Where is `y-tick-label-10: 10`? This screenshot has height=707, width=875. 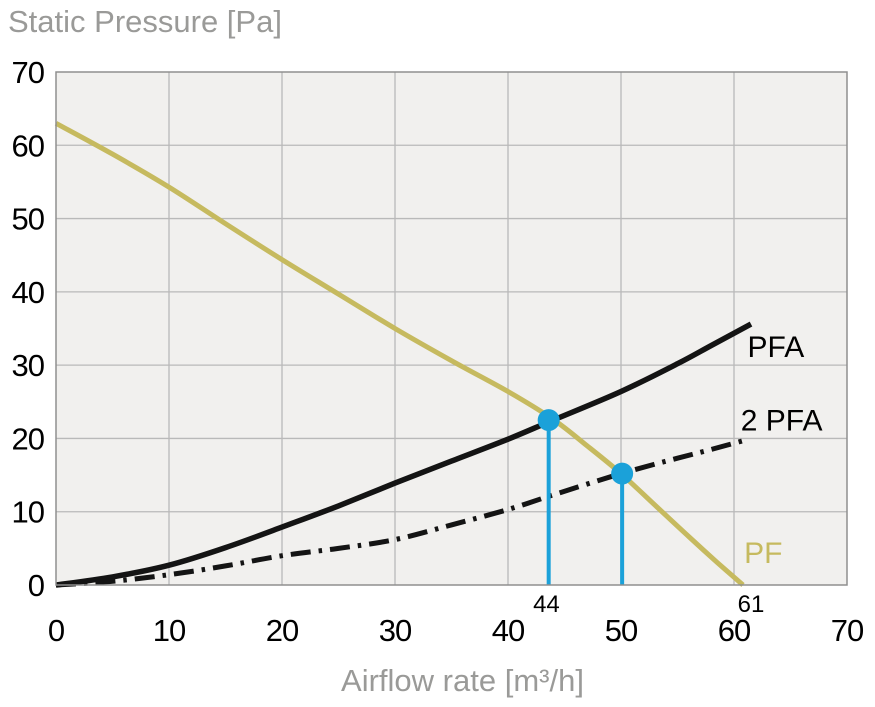 y-tick-label-10: 10 is located at coordinates (28, 512).